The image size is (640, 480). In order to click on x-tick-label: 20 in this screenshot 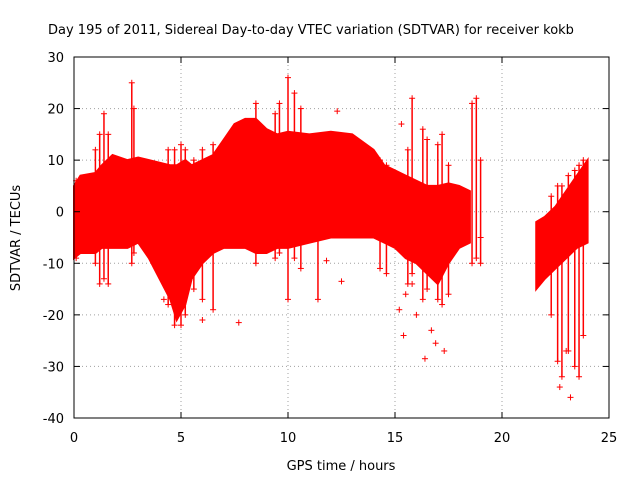, I will do `click(502, 438)`.